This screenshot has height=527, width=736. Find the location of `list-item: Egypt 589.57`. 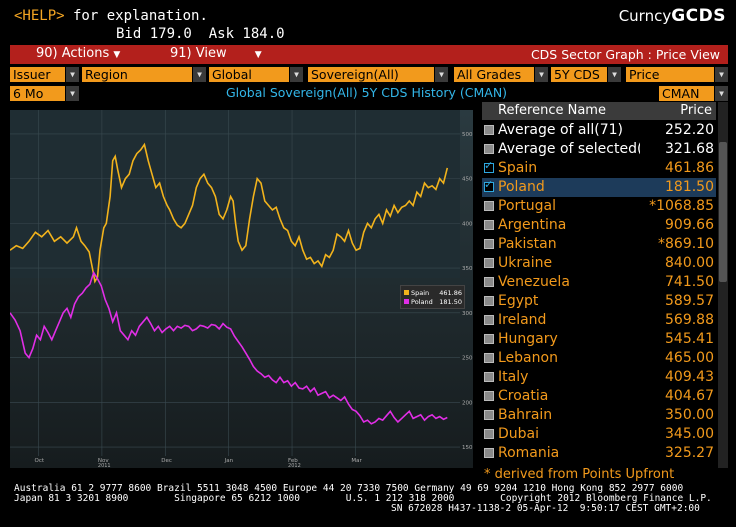

list-item: Egypt 589.57 is located at coordinates (599, 301).